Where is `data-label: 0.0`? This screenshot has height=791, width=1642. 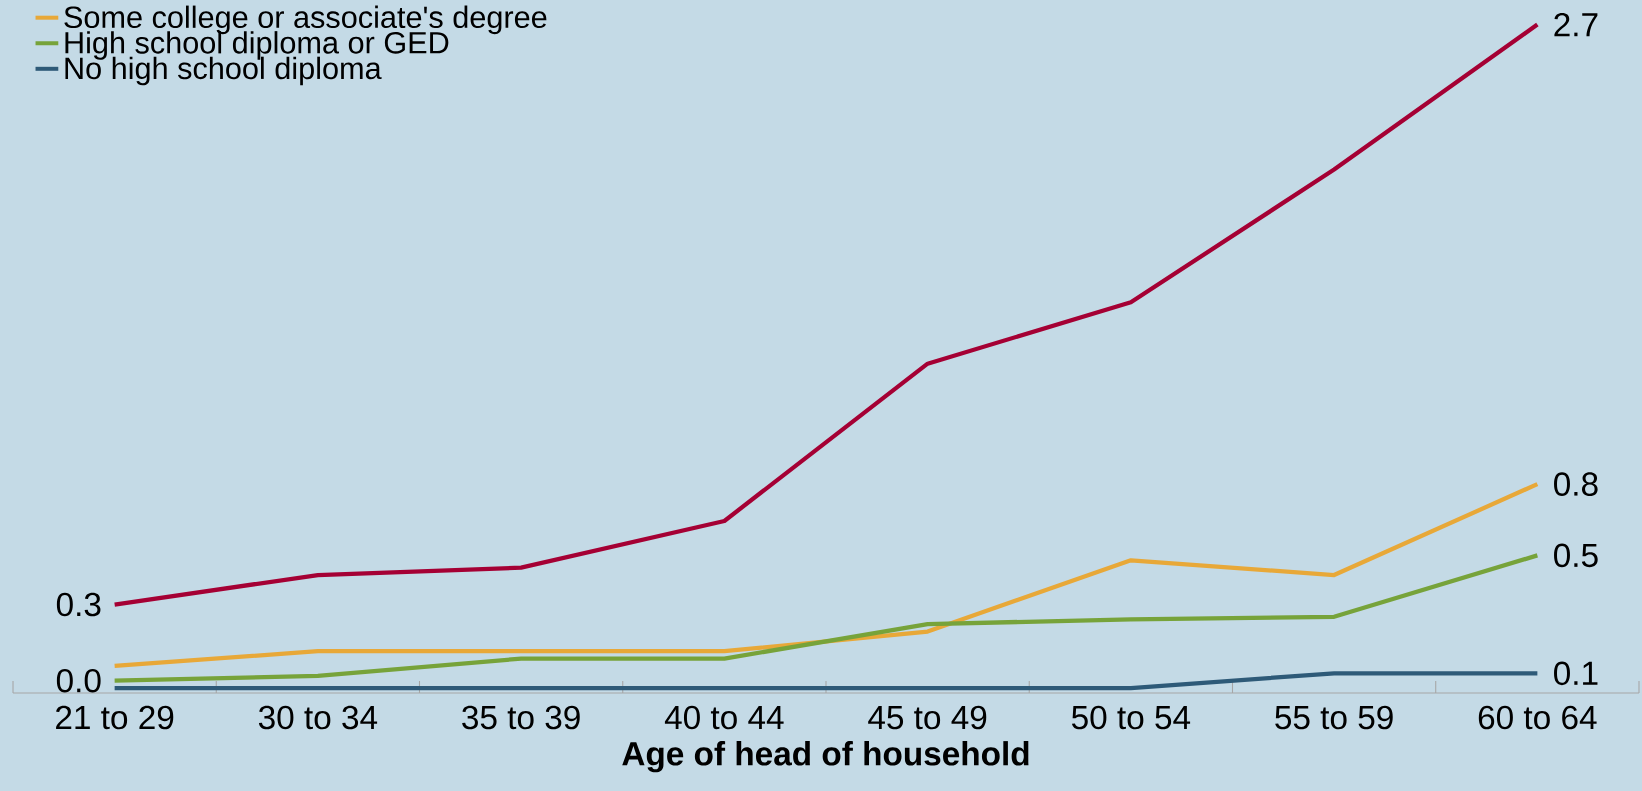
data-label: 0.0 is located at coordinates (78, 680).